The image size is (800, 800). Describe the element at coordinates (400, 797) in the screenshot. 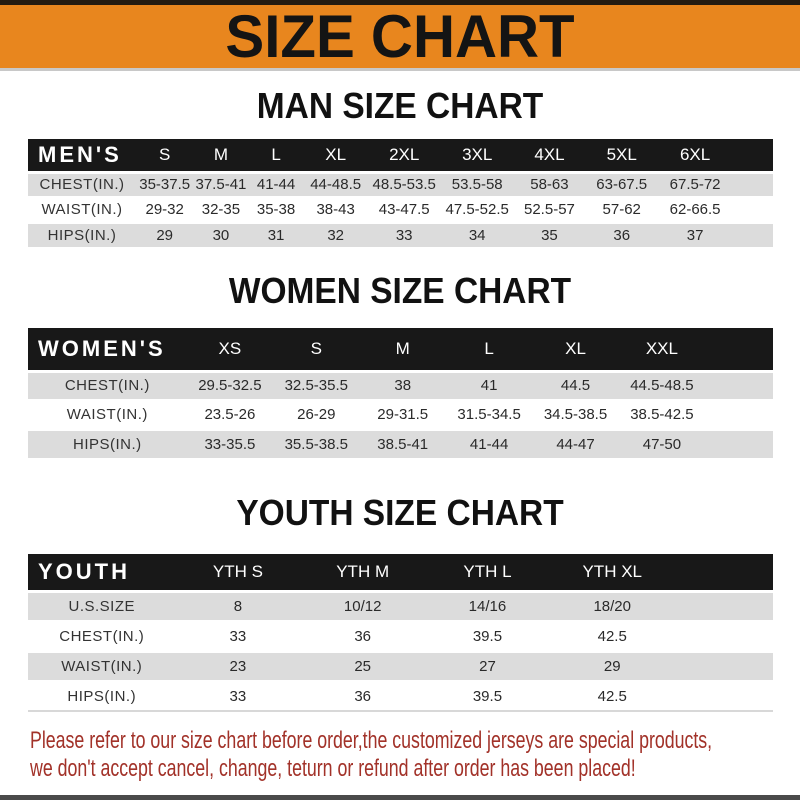

I see `bottom-edge-line` at that location.